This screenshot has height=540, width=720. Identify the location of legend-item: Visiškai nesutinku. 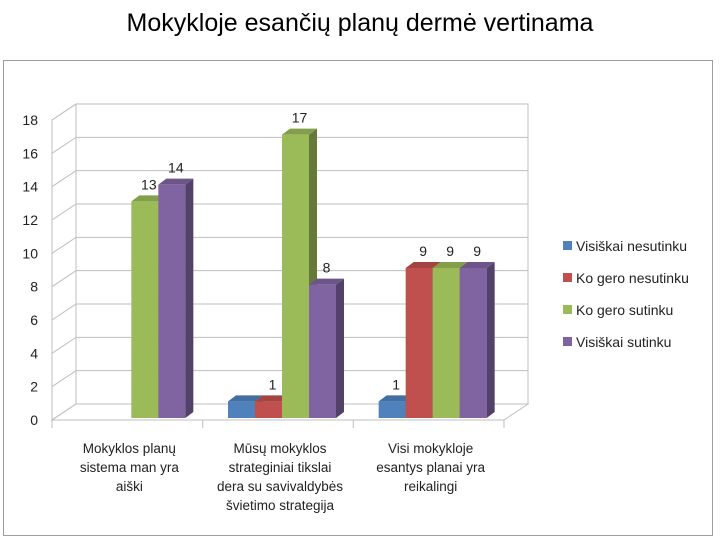
(625, 246).